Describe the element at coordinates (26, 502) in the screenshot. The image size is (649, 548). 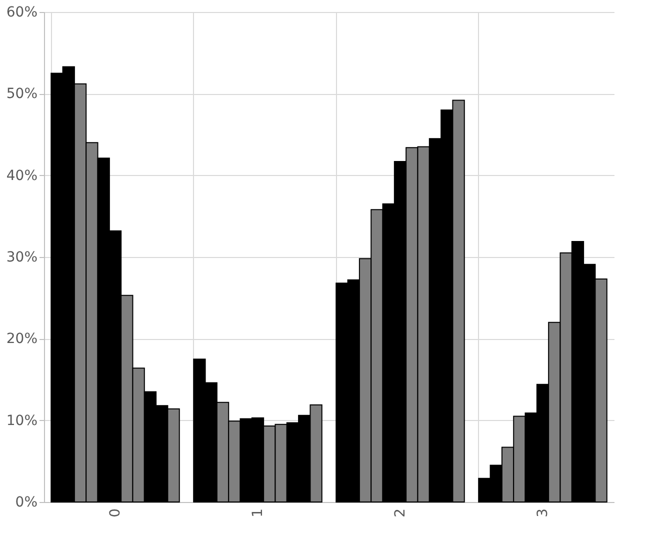
I see `y-tick-label: 0%` at that location.